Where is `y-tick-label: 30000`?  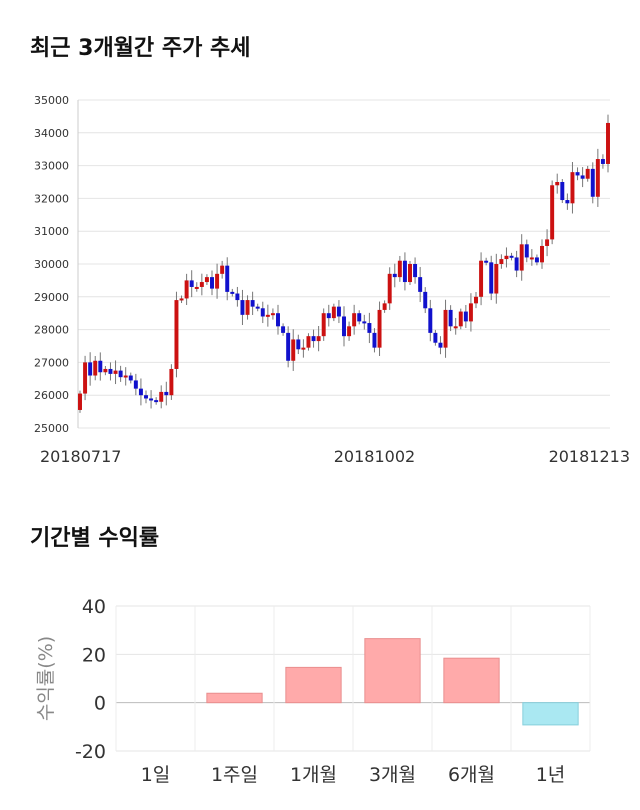 y-tick-label: 30000 is located at coordinates (51, 264).